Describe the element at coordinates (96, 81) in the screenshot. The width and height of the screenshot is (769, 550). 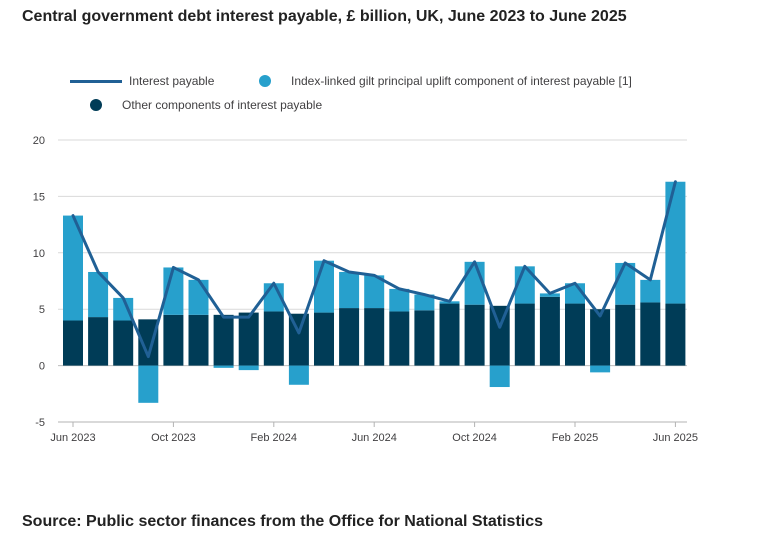
I see `legend-line-swatch` at that location.